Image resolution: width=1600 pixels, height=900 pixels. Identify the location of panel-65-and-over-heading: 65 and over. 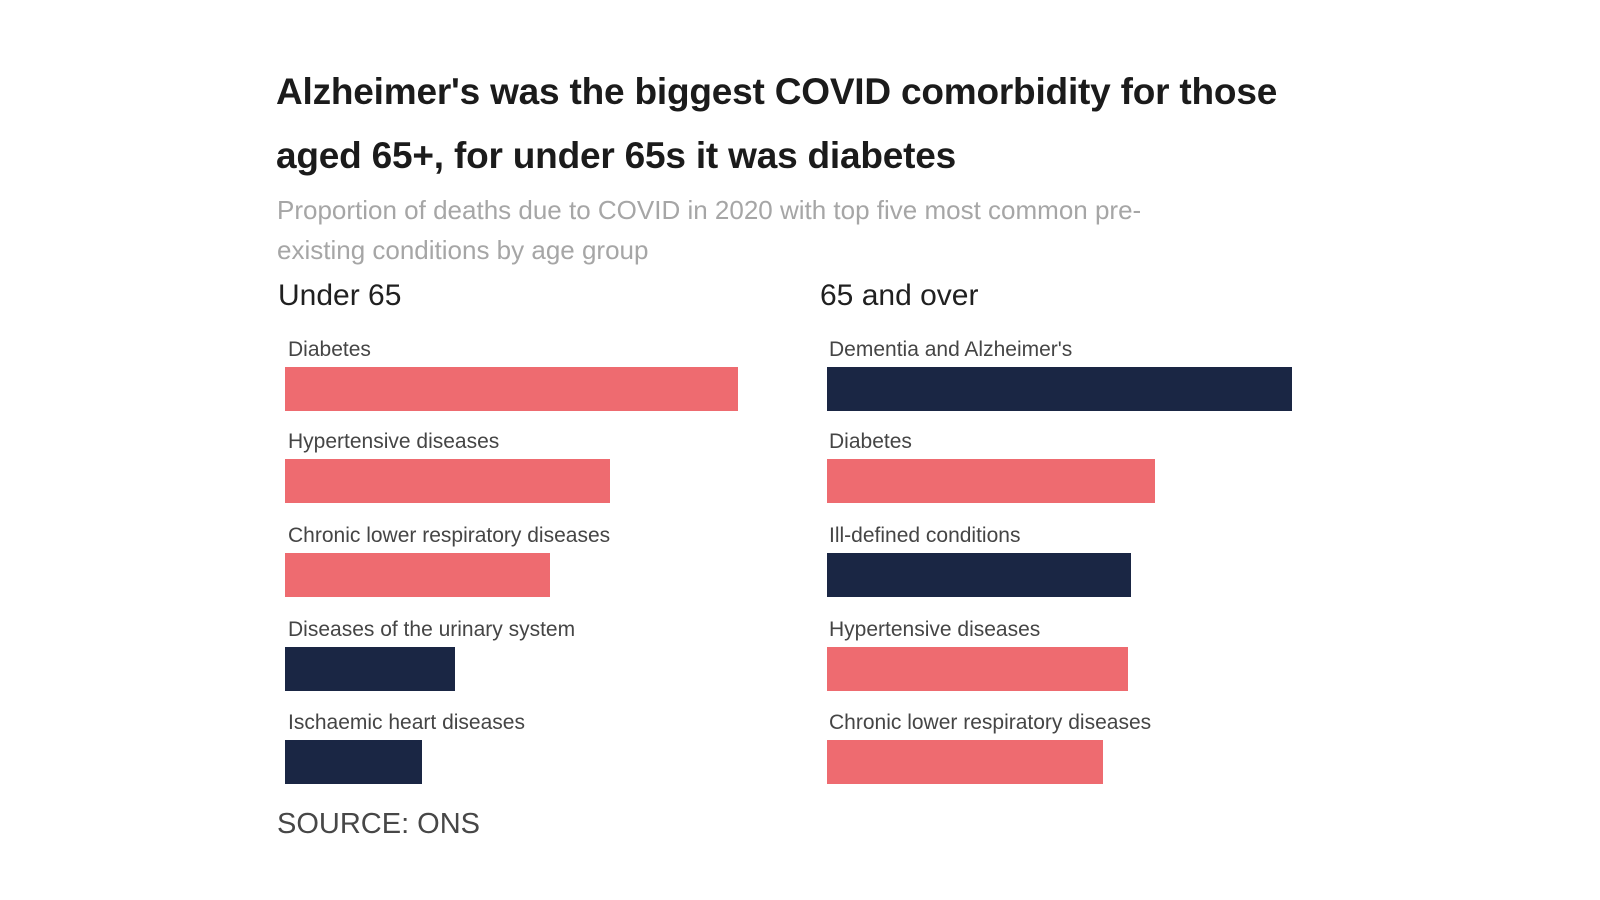
(899, 295).